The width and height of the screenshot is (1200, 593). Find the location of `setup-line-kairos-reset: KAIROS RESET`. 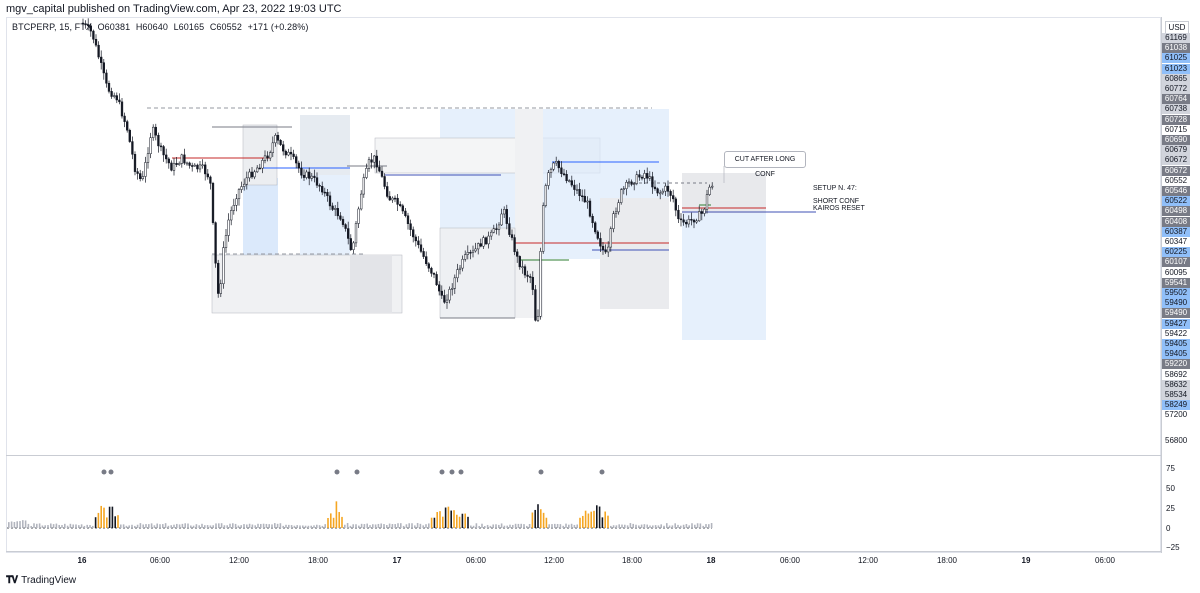

setup-line-kairos-reset: KAIROS RESET is located at coordinates (839, 208).